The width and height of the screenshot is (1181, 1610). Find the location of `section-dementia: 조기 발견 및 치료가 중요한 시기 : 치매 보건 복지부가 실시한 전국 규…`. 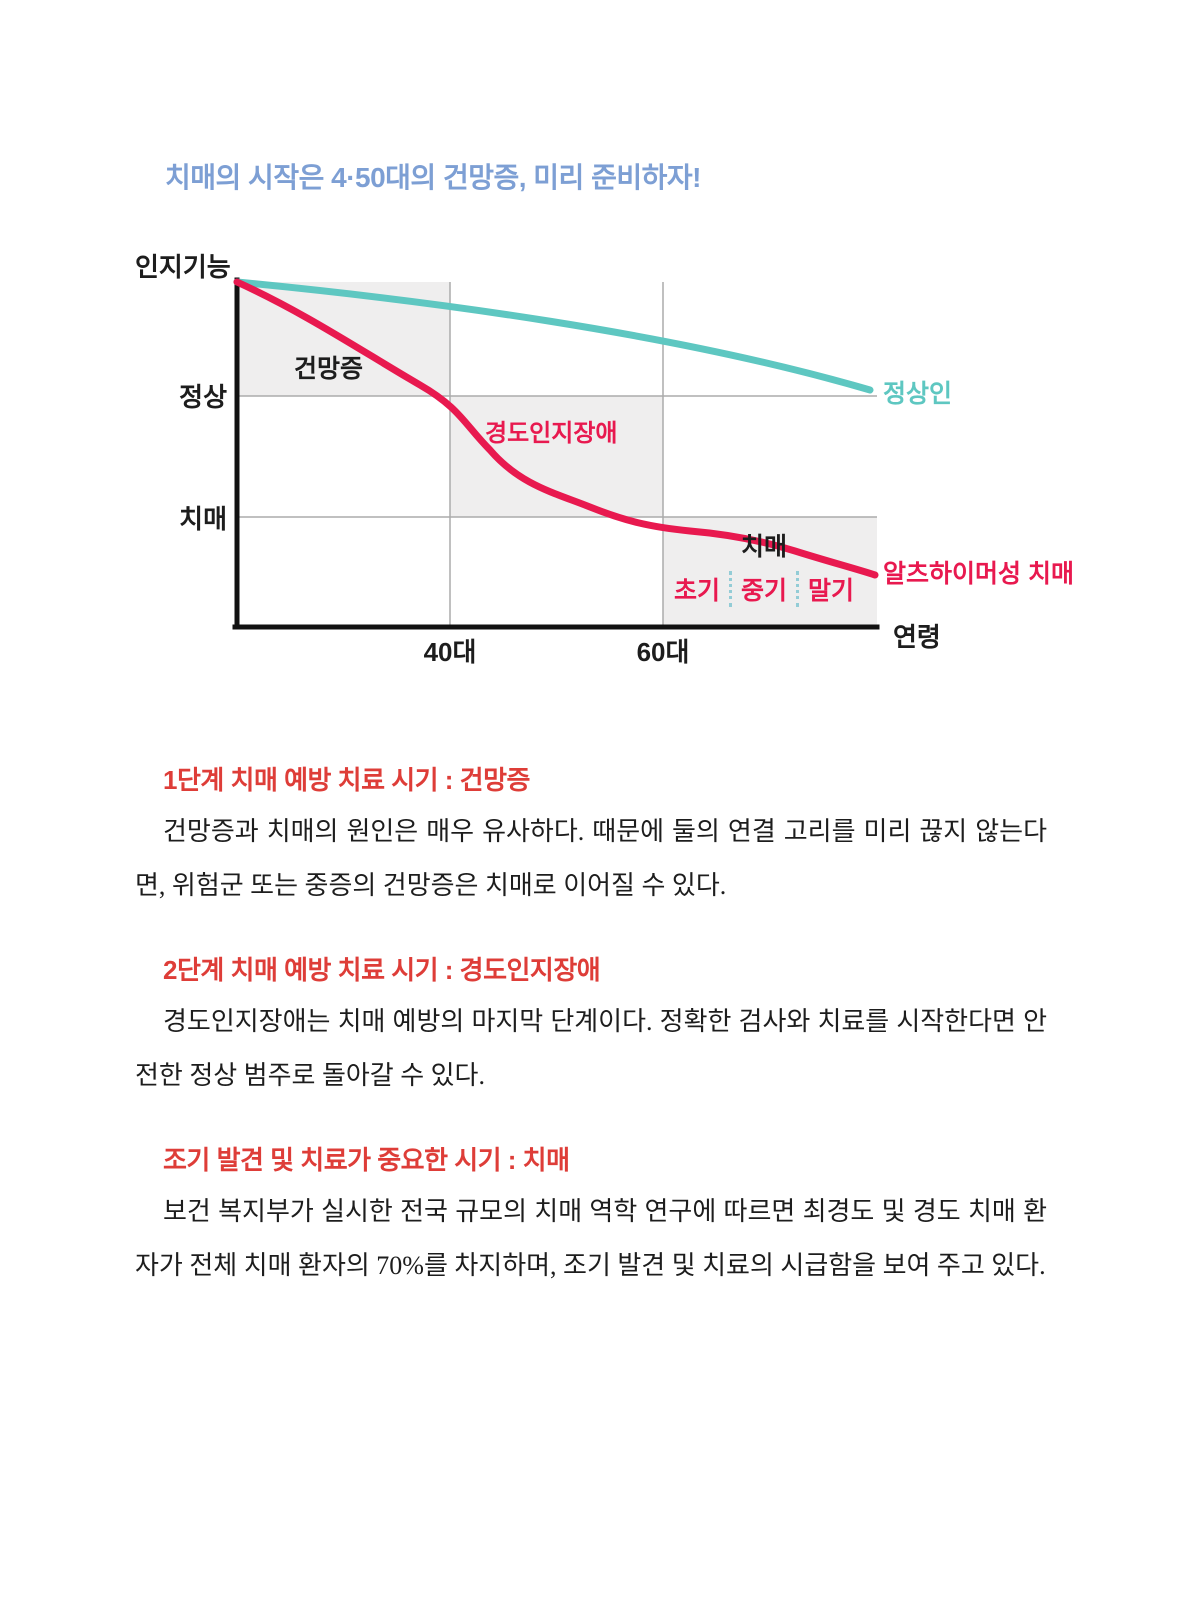

section-dementia: 조기 발견 및 치료가 중요한 시기 : 치매 보건 복지부가 실시한 전국 규… is located at coordinates (591, 1218).